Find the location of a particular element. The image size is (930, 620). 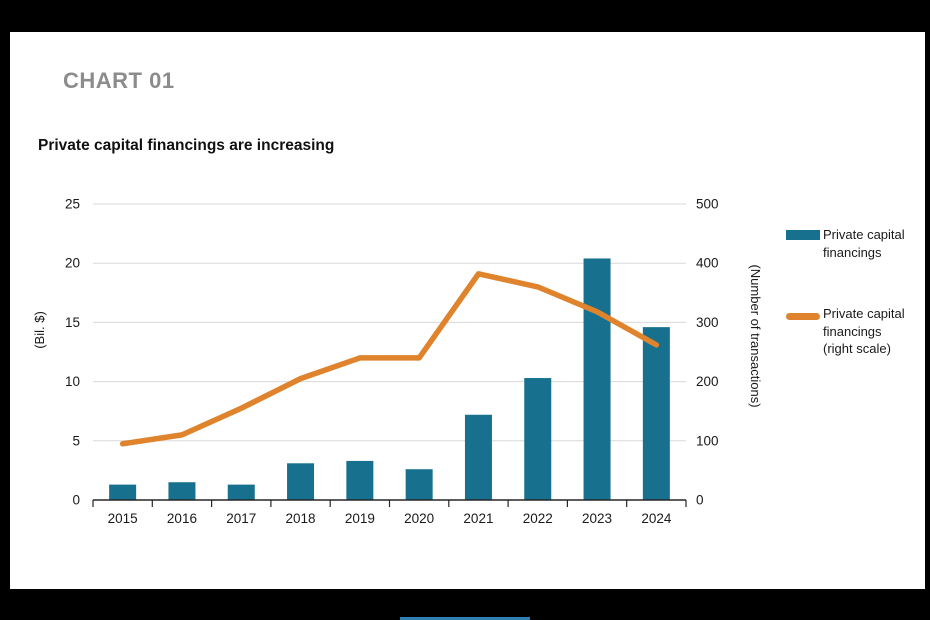

x-axis-category-label: 2020 is located at coordinates (419, 518).